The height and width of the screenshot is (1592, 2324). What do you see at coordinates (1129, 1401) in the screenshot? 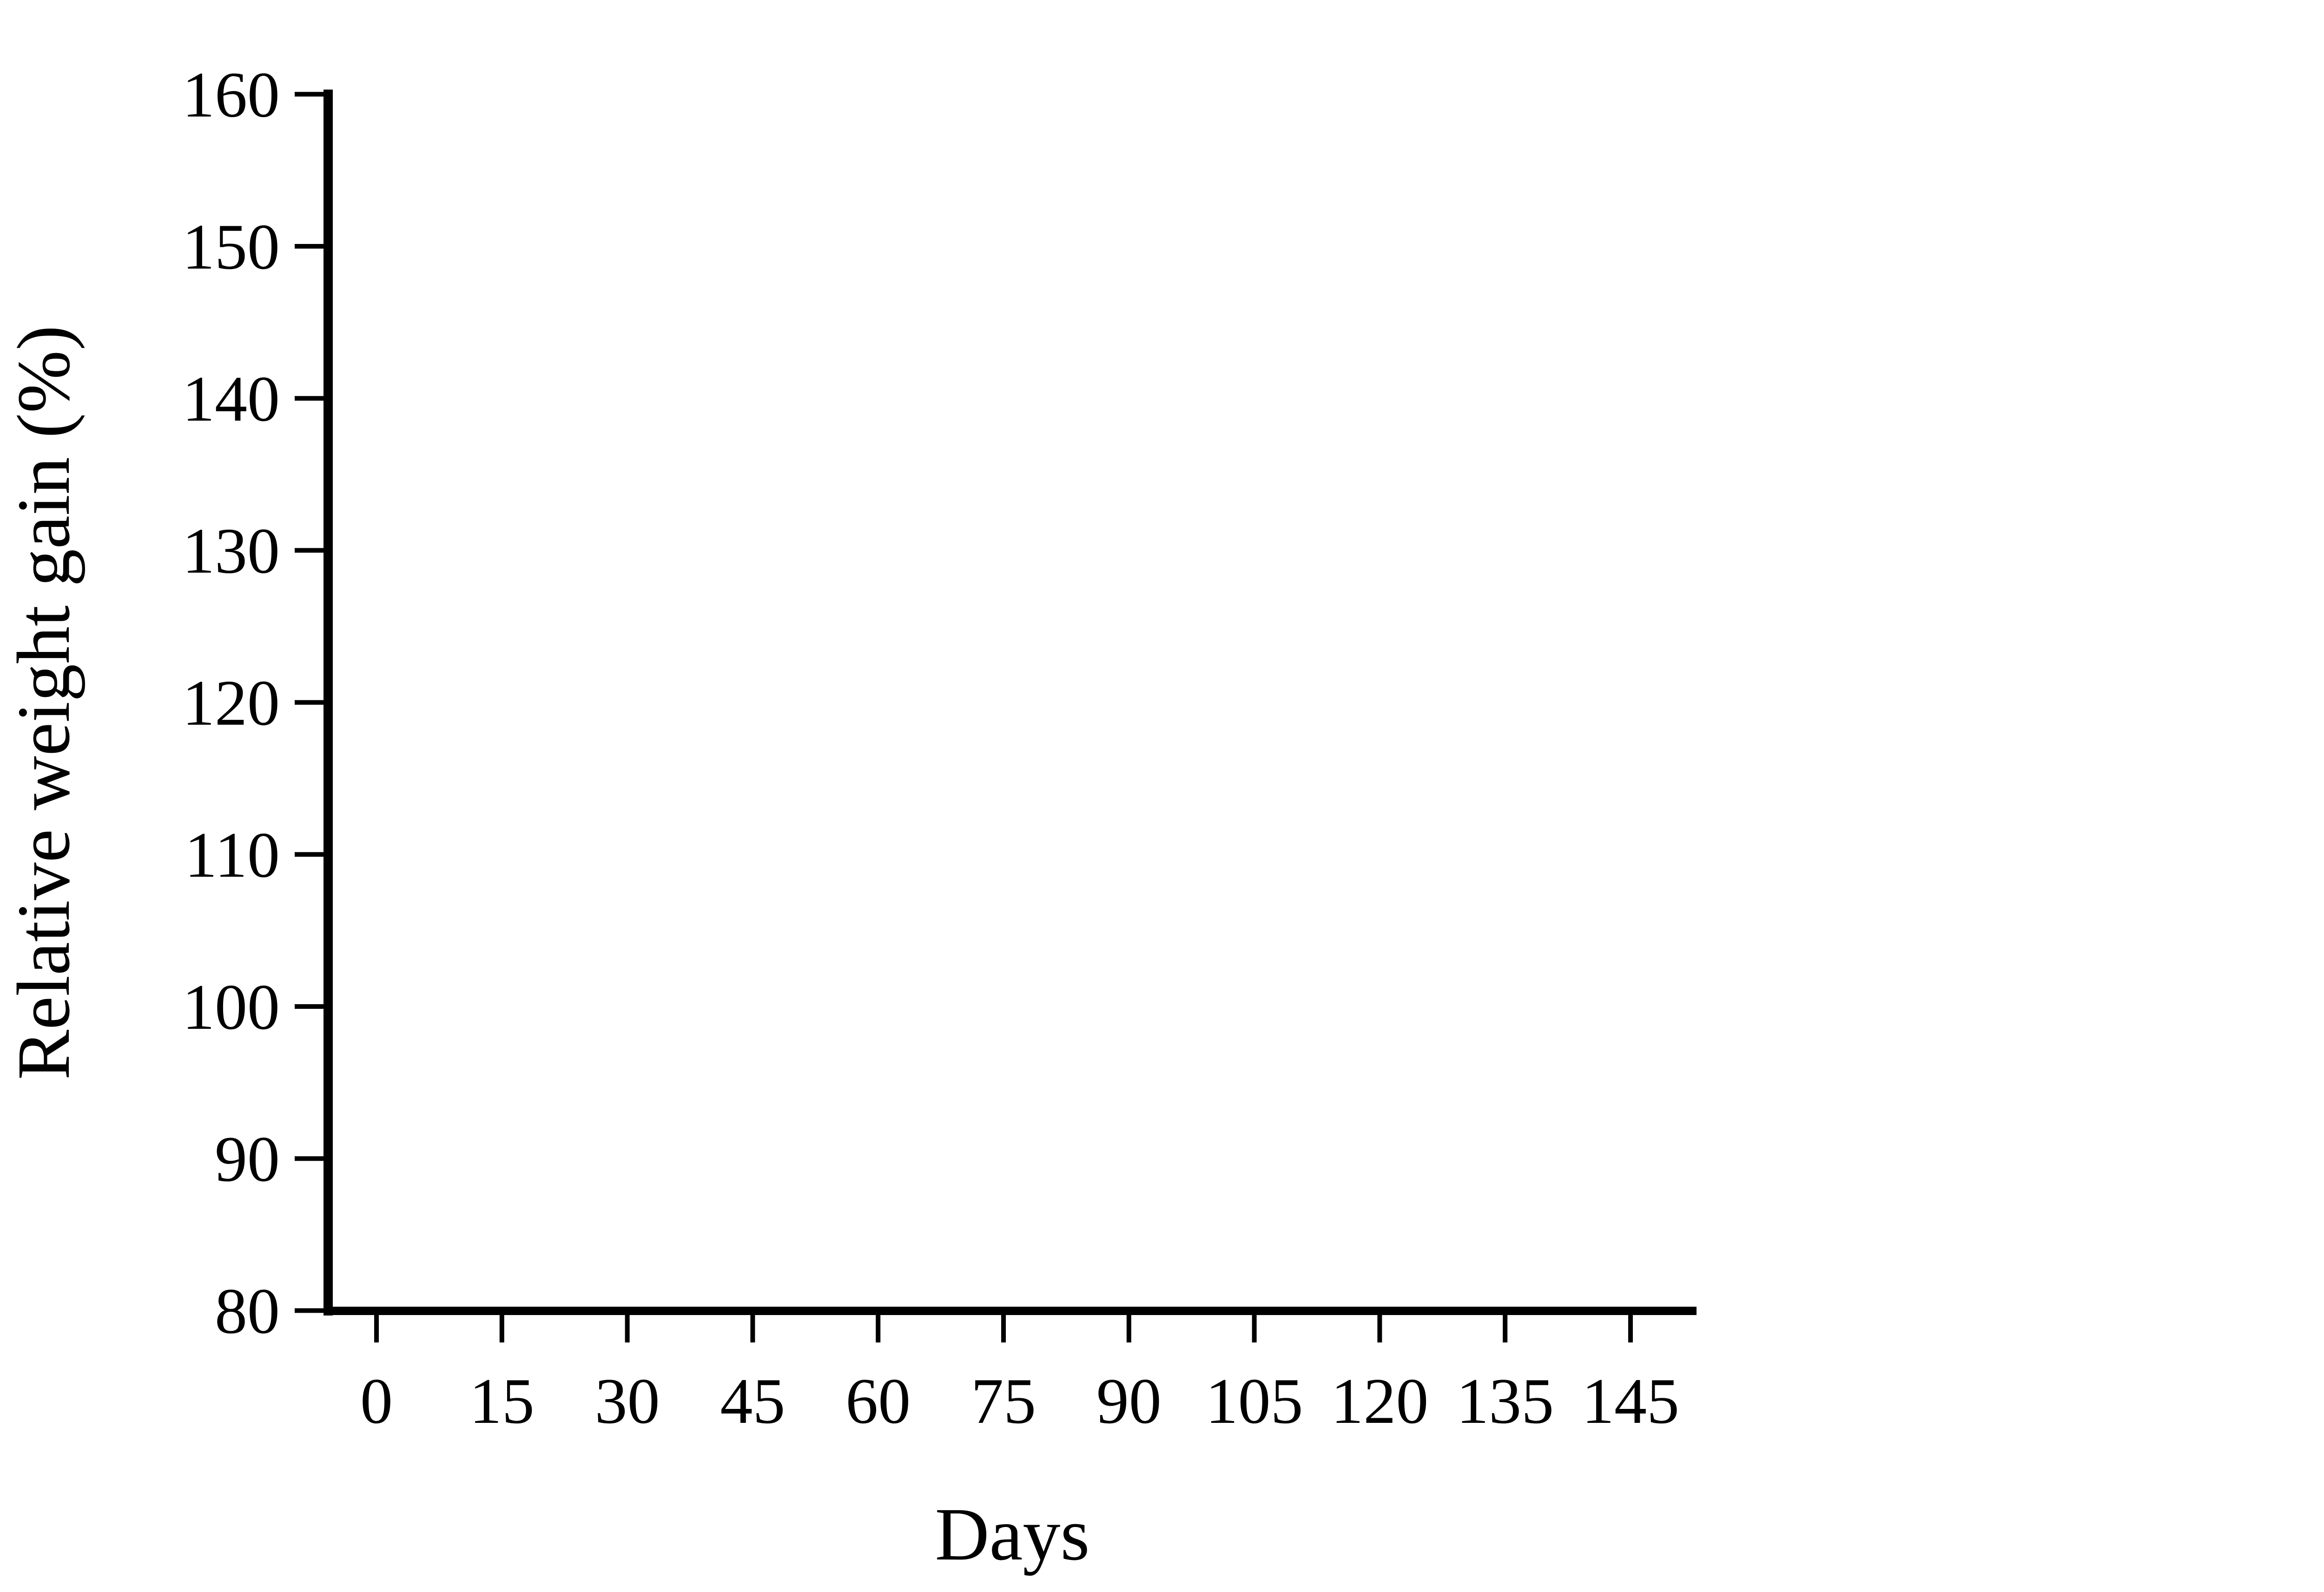
I see `x-tick-label: 90` at bounding box center [1129, 1401].